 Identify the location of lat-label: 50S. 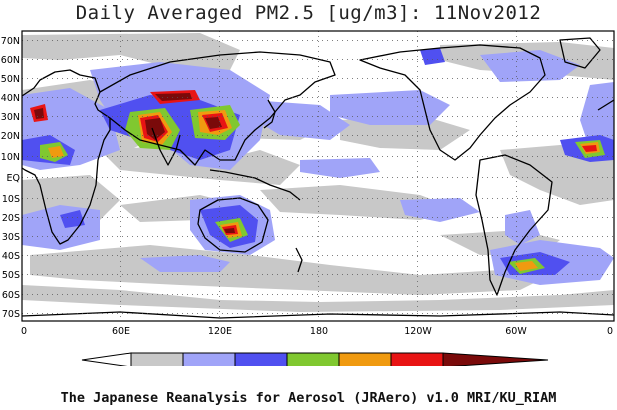
(11, 275).